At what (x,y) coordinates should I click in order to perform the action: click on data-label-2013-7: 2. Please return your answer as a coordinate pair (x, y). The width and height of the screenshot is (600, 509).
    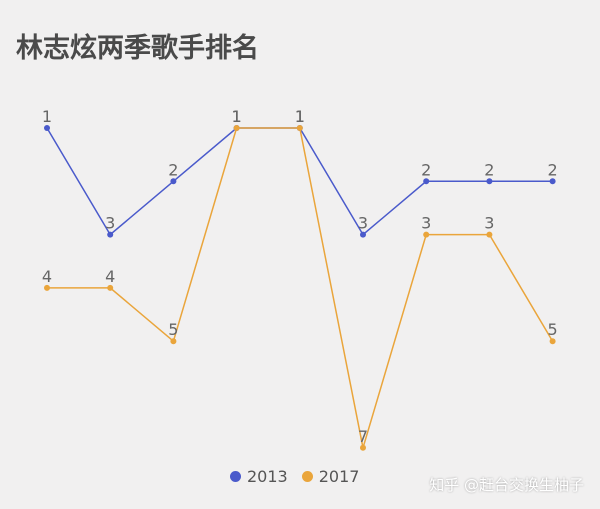
    Looking at the image, I should click on (426, 169).